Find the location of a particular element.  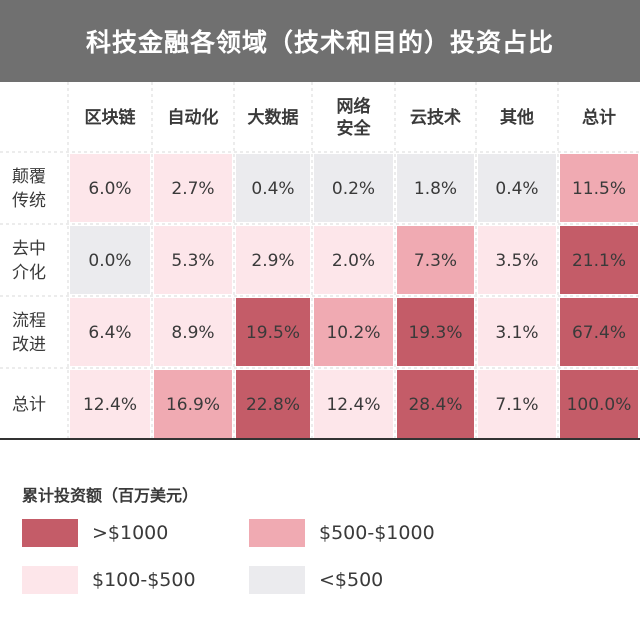

cell-value: 1.8% is located at coordinates (435, 189).